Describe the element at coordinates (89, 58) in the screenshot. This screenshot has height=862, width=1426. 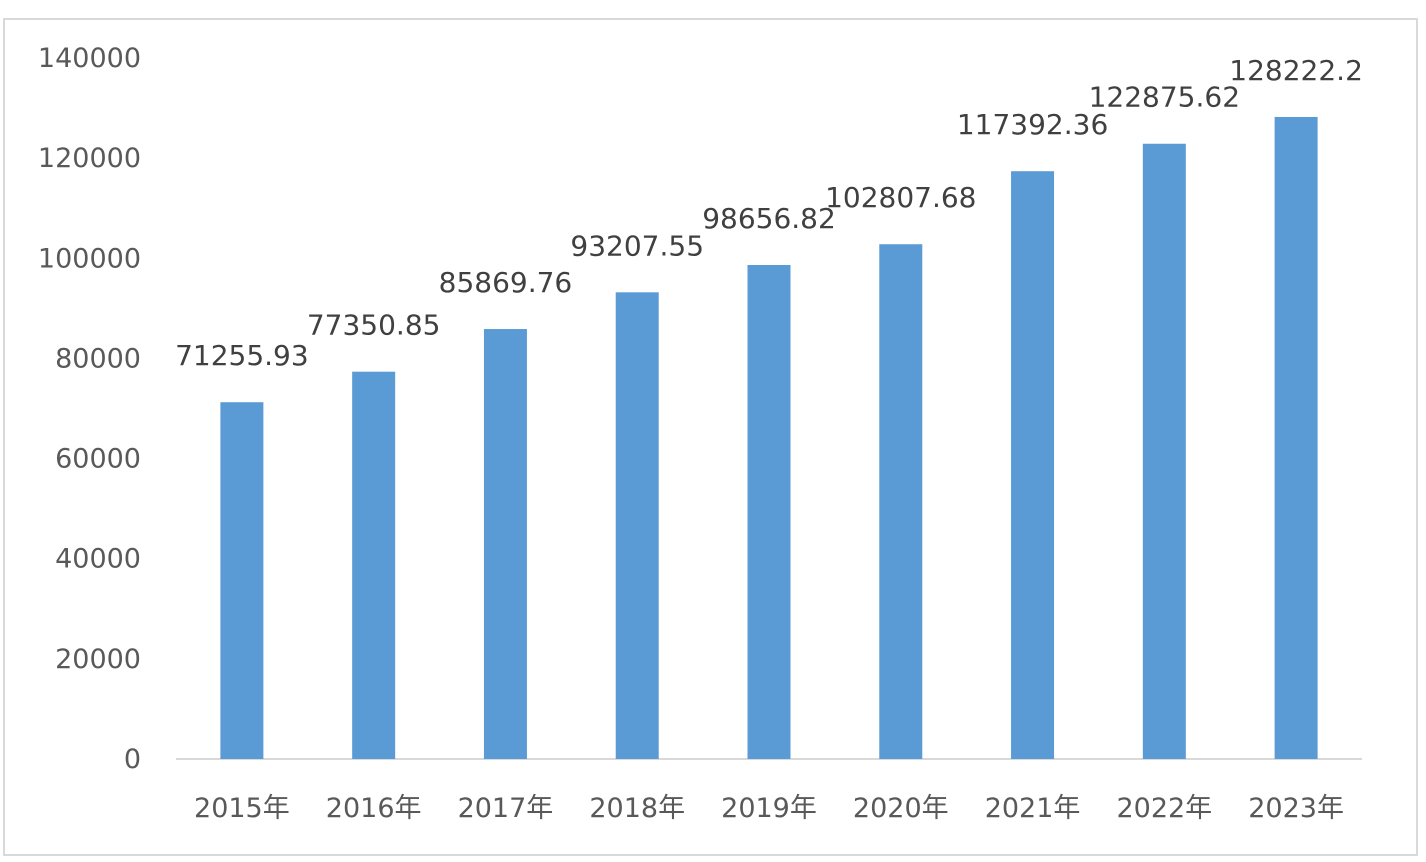
I see `y-tick-label: 140000` at that location.